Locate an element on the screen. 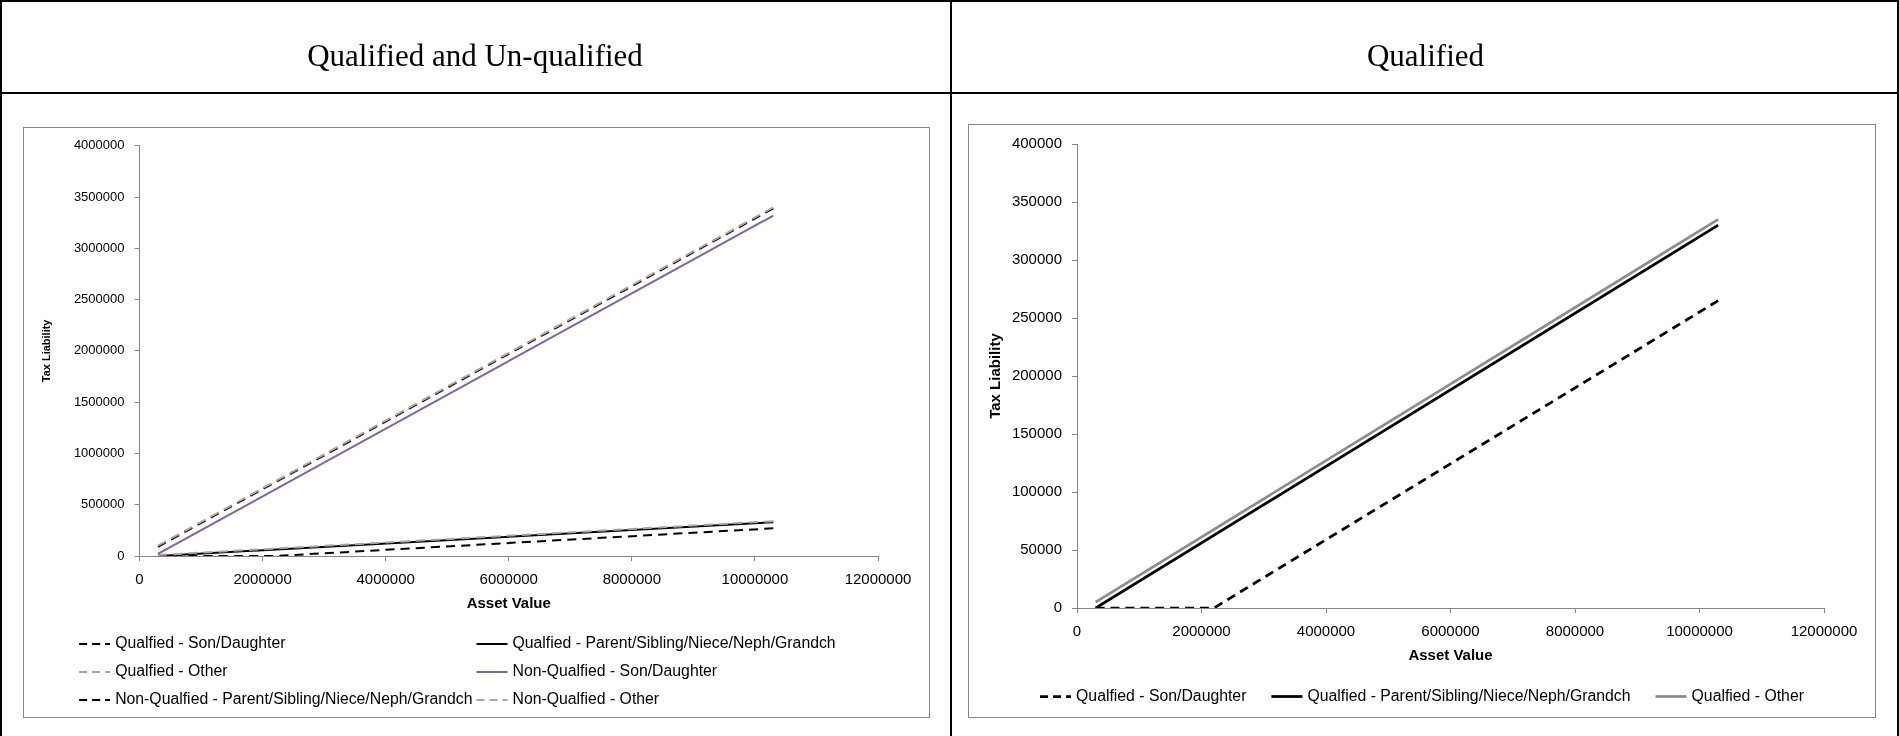 This screenshot has width=1899, height=736. y-tick-label: 500000 is located at coordinates (103, 504).